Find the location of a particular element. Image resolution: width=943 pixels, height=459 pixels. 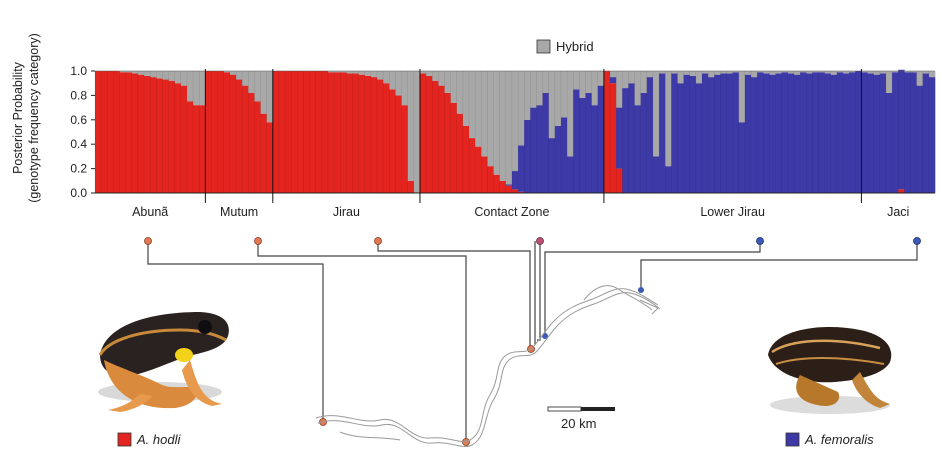

y-tick-label: 0.0 is located at coordinates (78, 193).